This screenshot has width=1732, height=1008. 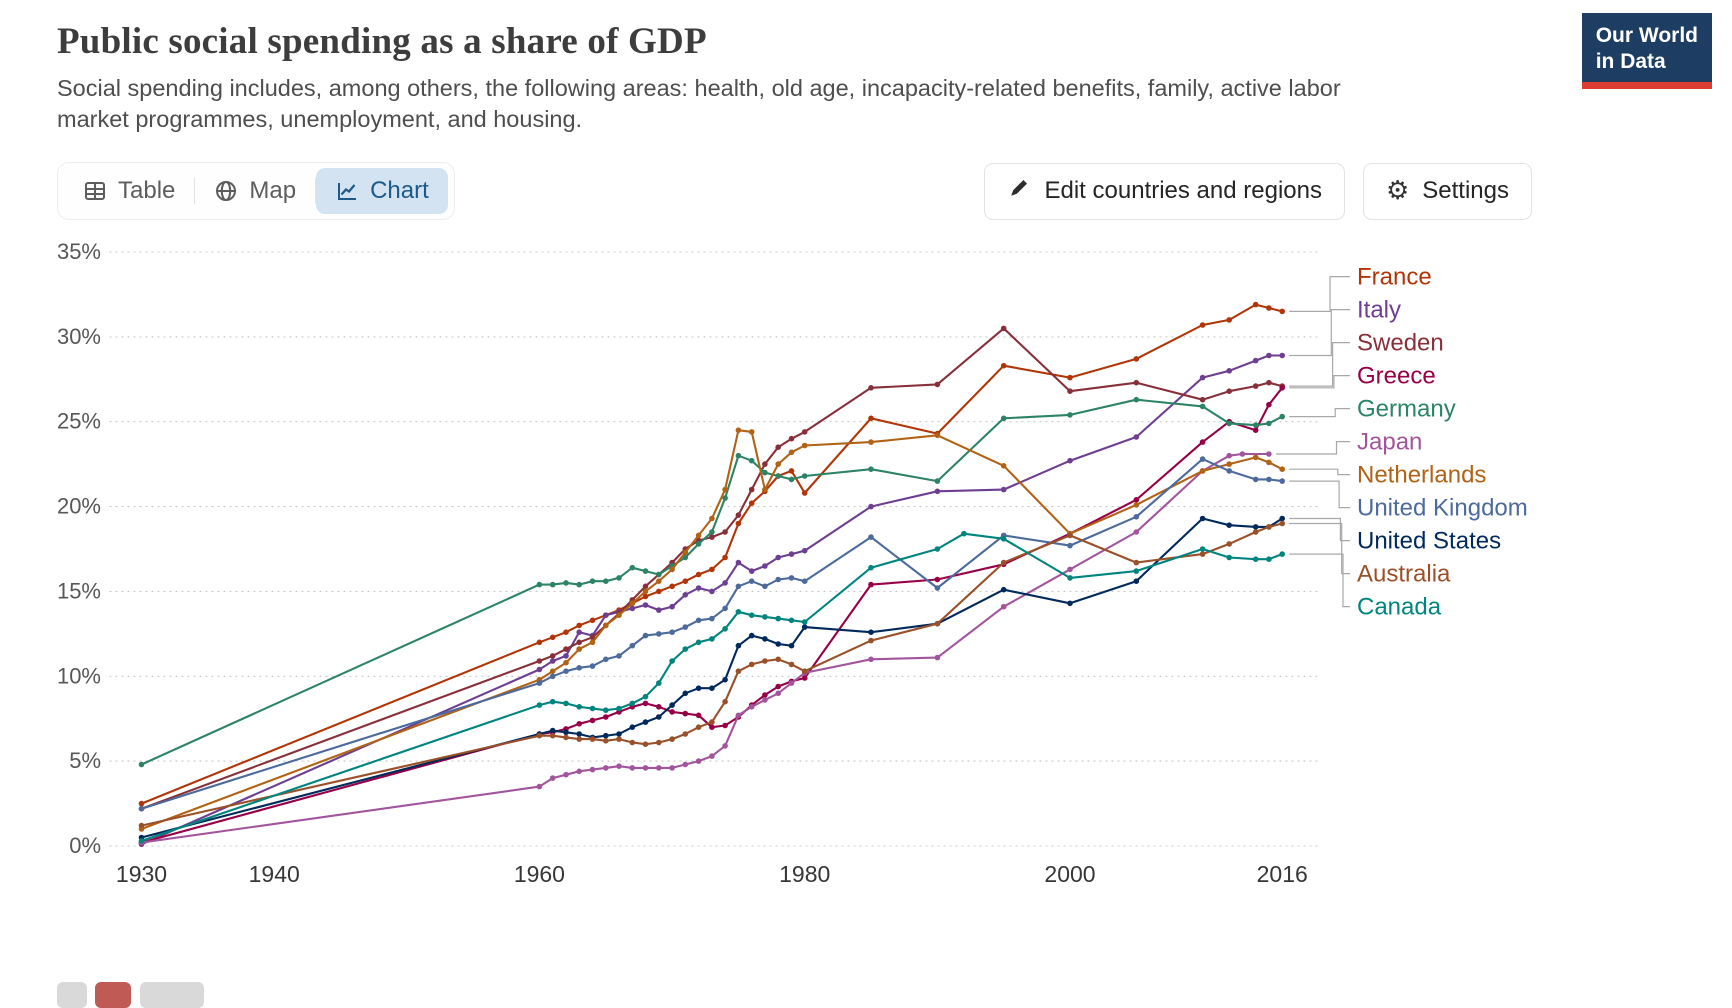 What do you see at coordinates (1394, 277) in the screenshot?
I see `series-label-france: France` at bounding box center [1394, 277].